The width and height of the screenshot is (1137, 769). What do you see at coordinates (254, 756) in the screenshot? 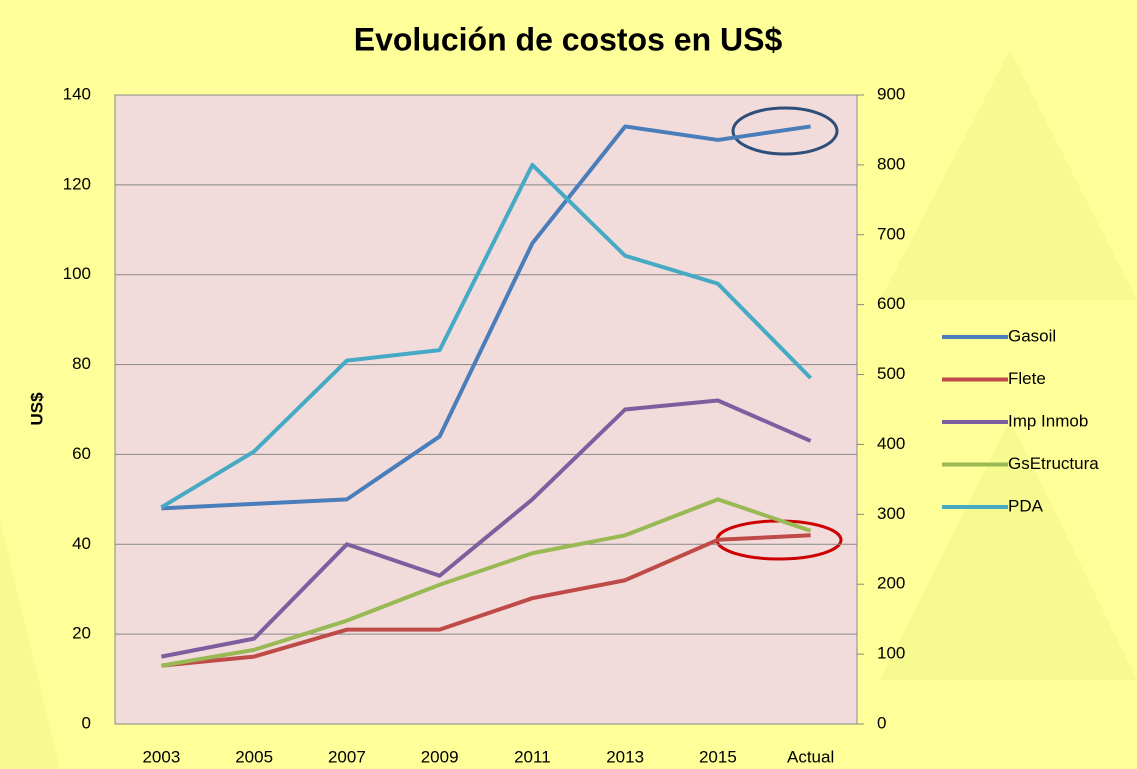
I see `x-tick-label: 2005` at bounding box center [254, 756].